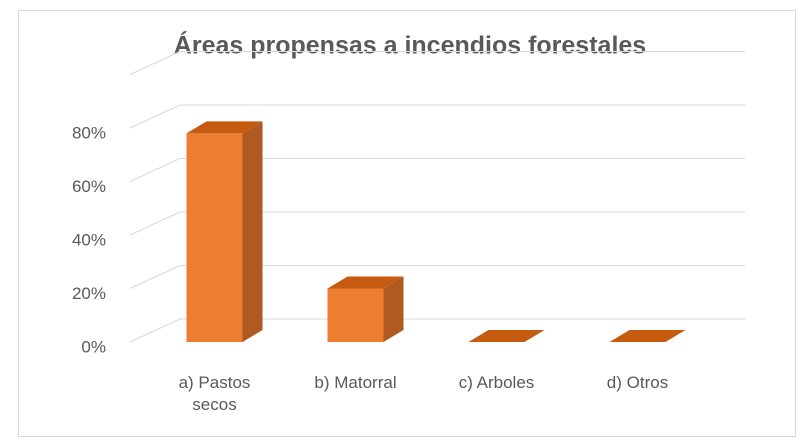  Describe the element at coordinates (89, 186) in the screenshot. I see `y-tick-label: 60%` at that location.